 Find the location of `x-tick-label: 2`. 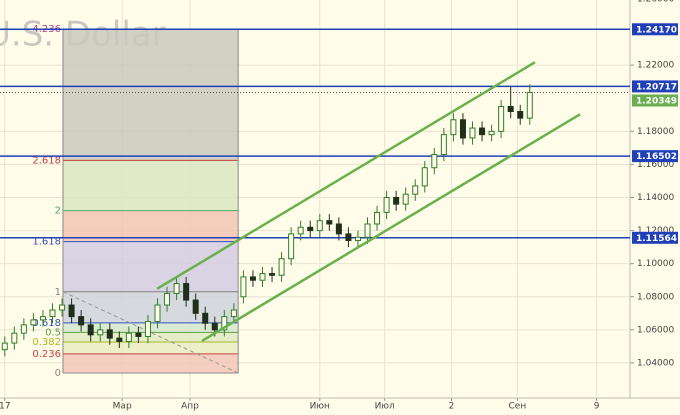

x-tick-label: 2 is located at coordinates (452, 407).